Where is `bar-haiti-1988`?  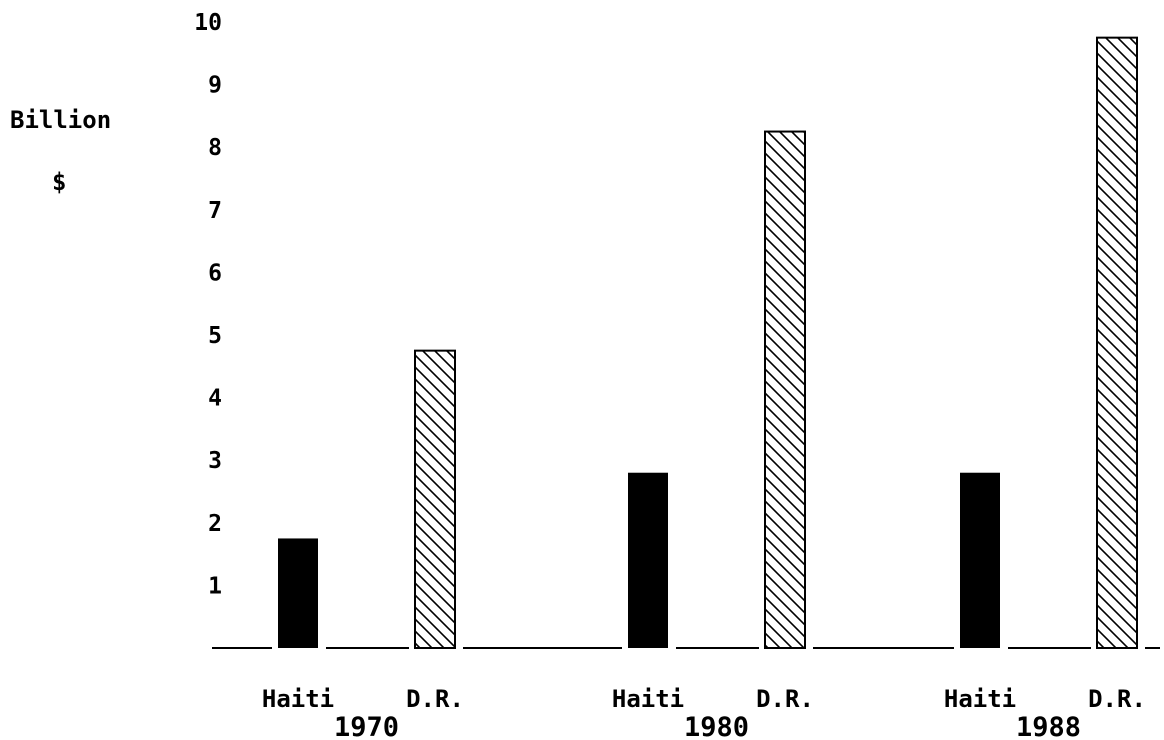 bar-haiti-1988 is located at coordinates (980, 560).